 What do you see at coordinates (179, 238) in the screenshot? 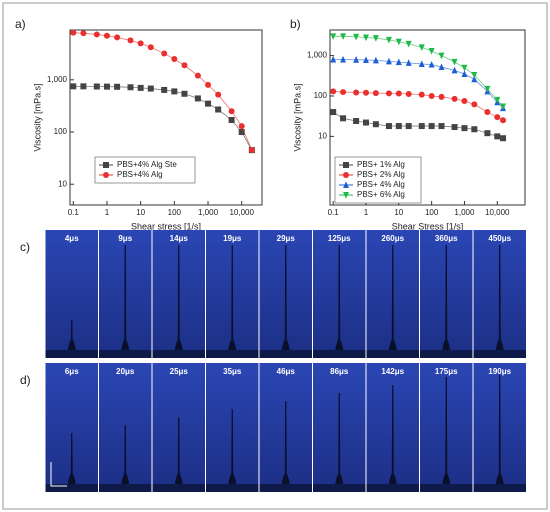
I see `frame-time: 14μs` at bounding box center [179, 238].